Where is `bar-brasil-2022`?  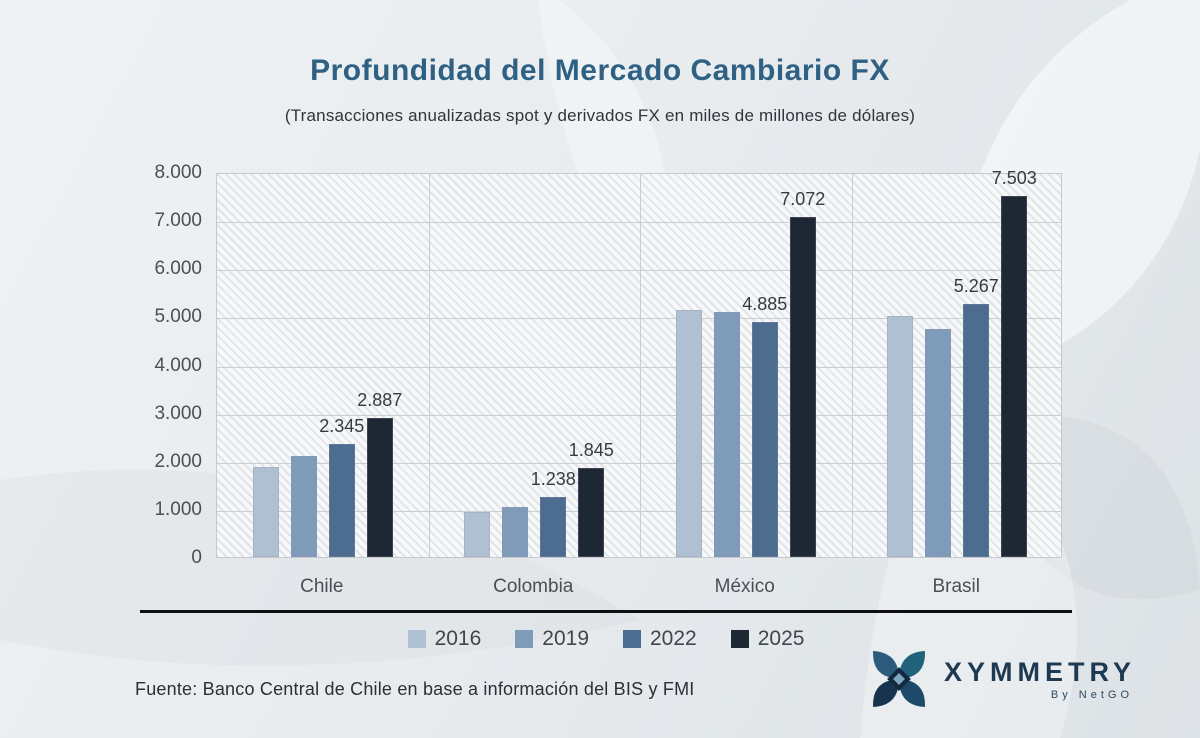
bar-brasil-2022 is located at coordinates (976, 430).